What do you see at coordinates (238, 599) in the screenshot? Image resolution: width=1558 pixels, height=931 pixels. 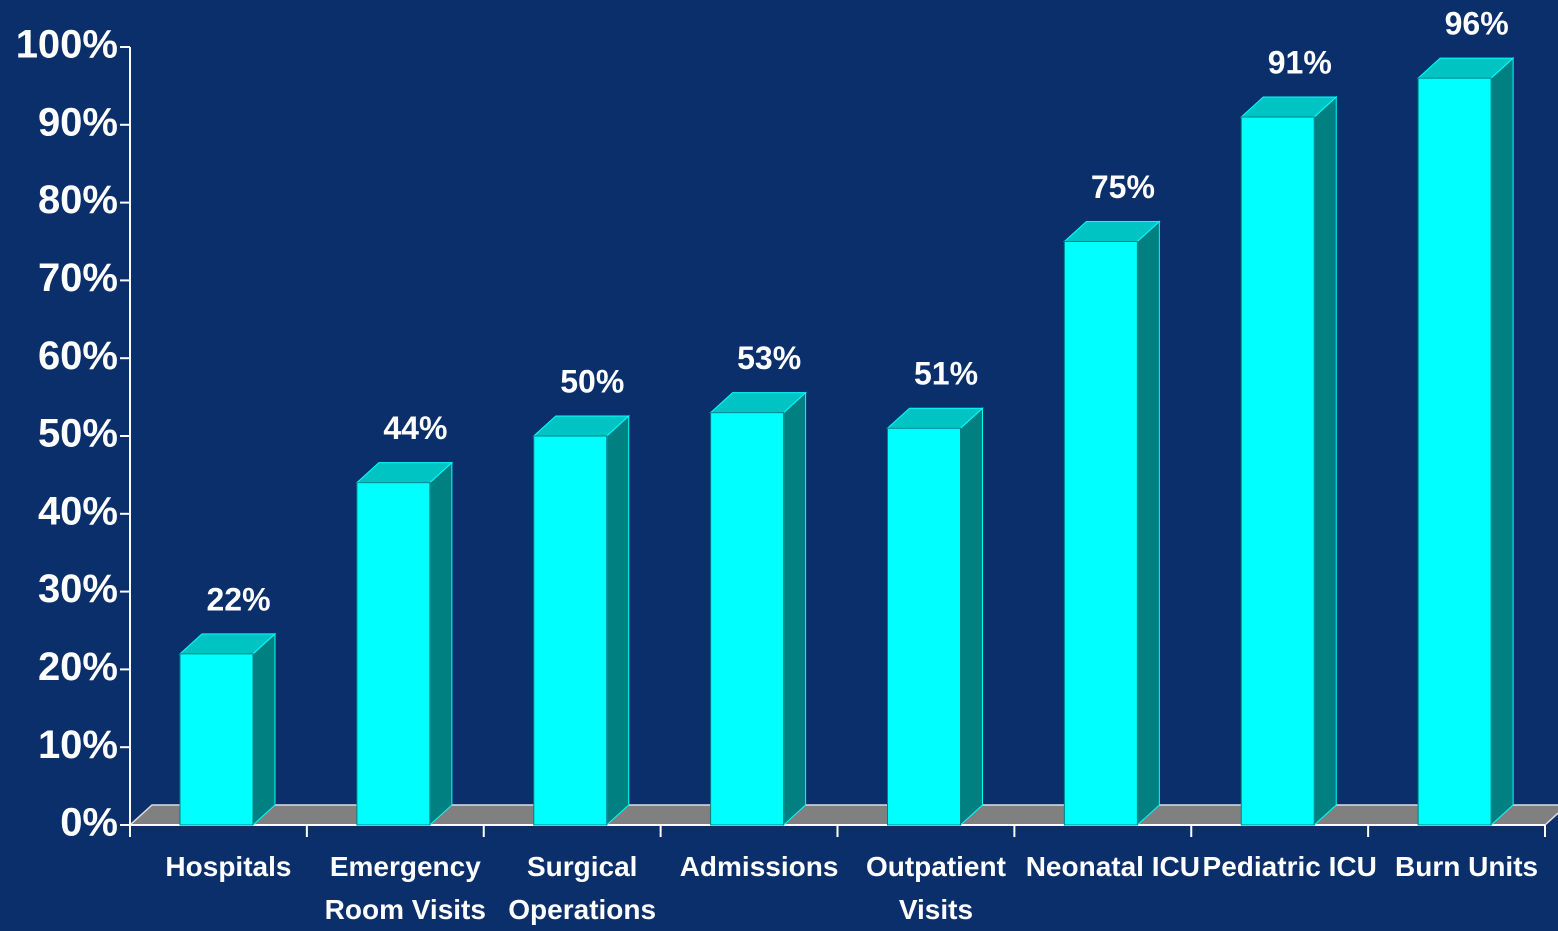 I see `value-label: 22%` at bounding box center [238, 599].